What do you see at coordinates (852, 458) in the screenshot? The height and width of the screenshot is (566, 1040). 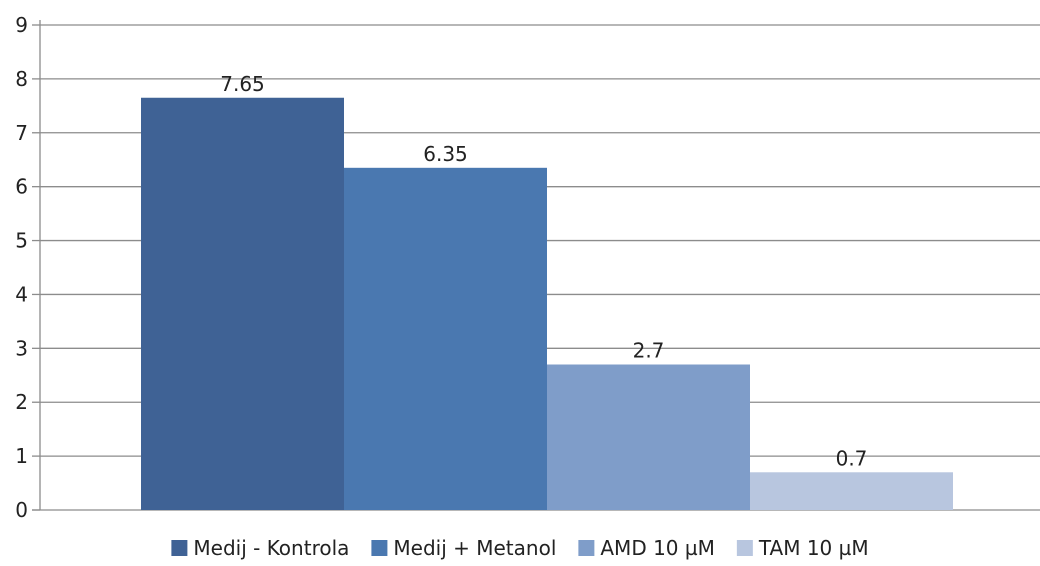 I see `data-label-4: 0.7` at bounding box center [852, 458].